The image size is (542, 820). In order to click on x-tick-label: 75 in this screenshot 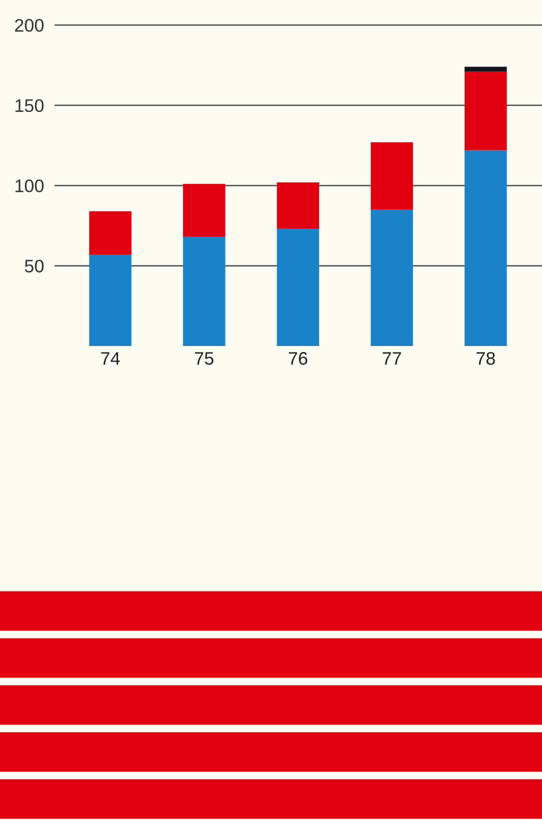, I will do `click(204, 358)`.